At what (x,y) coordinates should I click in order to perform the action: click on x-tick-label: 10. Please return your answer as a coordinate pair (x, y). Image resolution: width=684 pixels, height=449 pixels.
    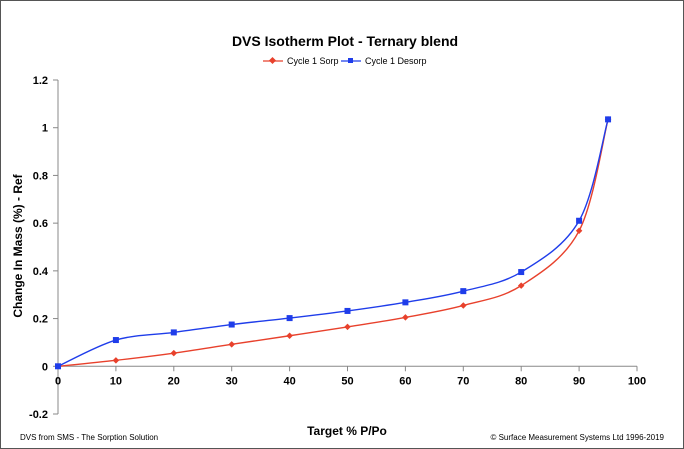
    Looking at the image, I should click on (116, 381).